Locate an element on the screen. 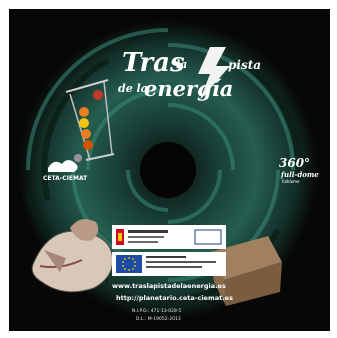 Image resolution: width=337 pixels, height=338 pixels. title-word-de-la: de la is located at coordinates (133, 88).